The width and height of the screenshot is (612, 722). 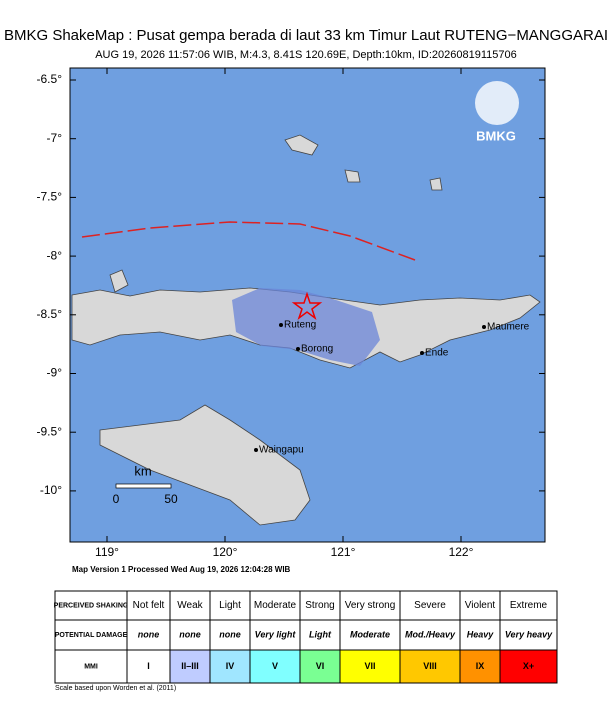 I want to click on mmi-label: V, so click(x=275, y=666).